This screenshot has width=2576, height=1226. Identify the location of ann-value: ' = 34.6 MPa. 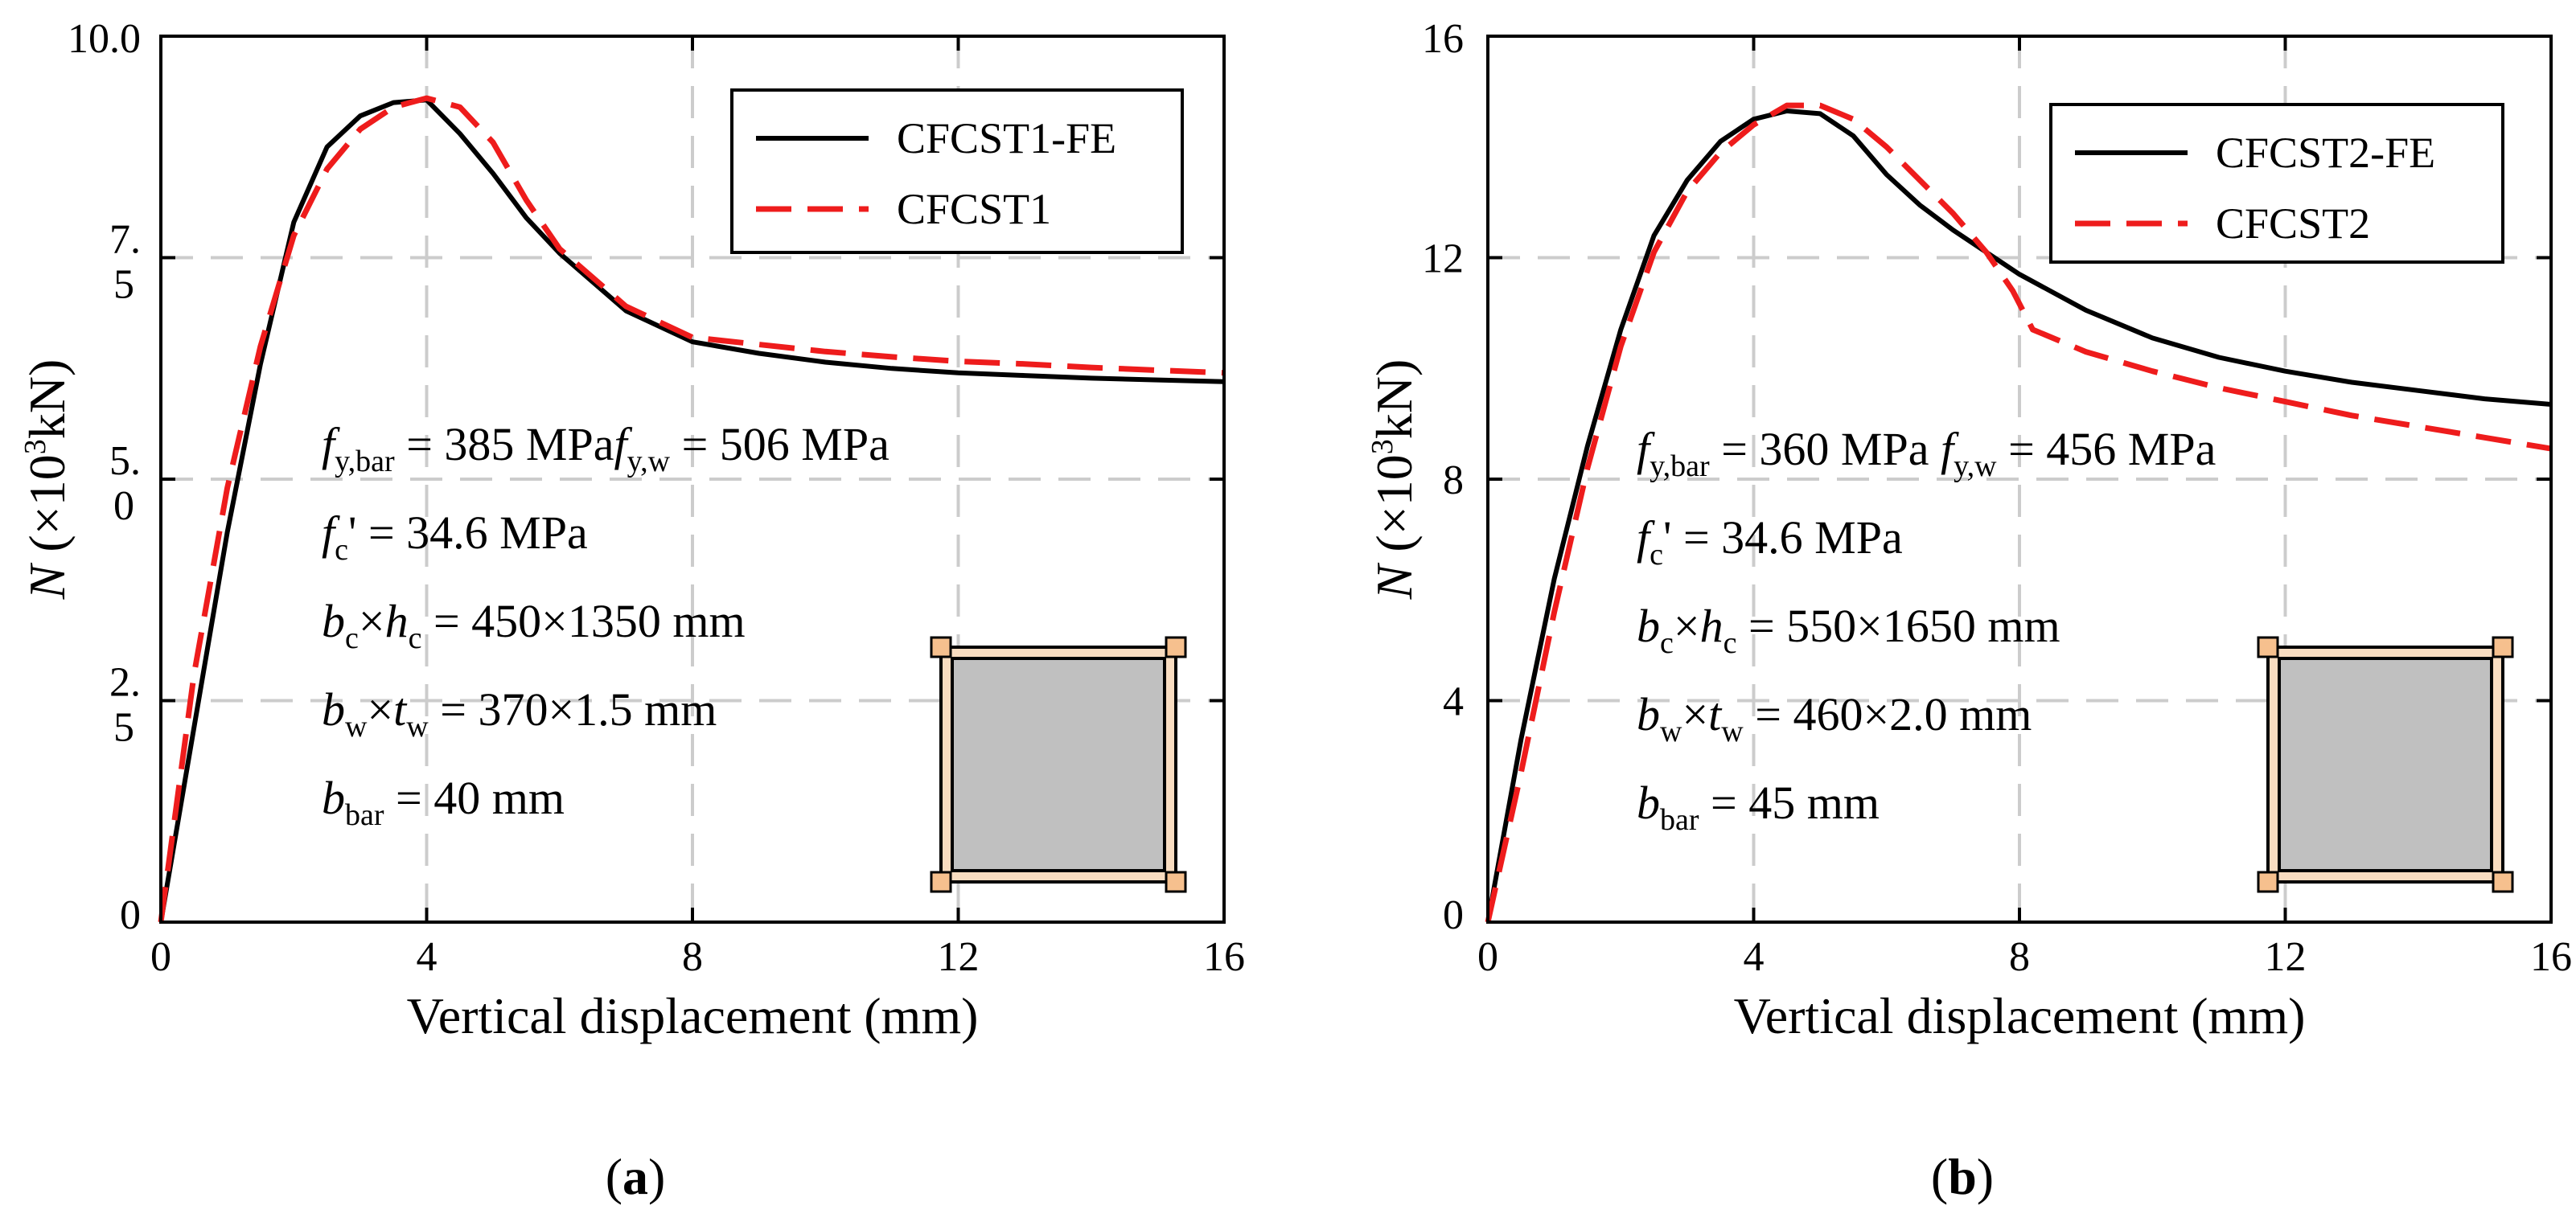
(468, 532).